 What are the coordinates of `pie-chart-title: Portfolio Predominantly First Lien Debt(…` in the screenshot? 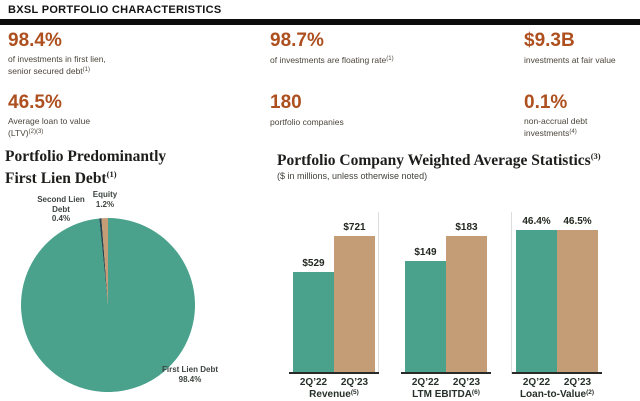 It's located at (86, 167).